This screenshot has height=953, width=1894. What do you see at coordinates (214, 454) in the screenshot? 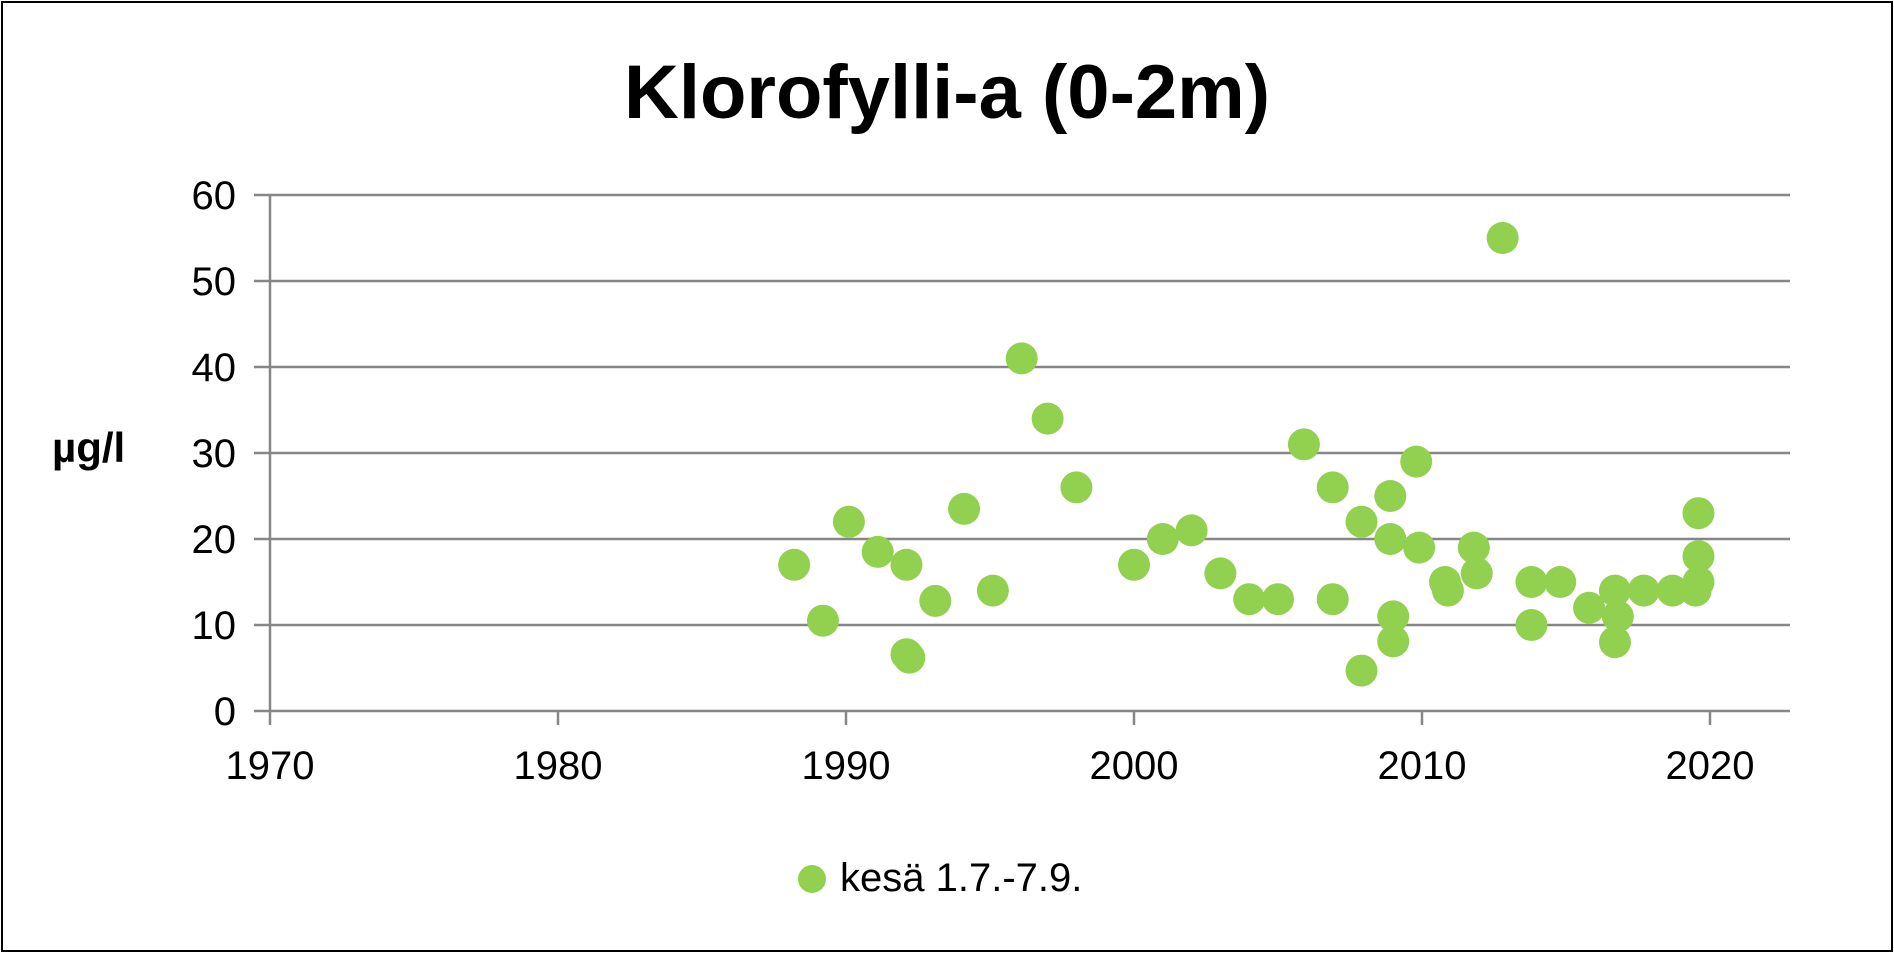
I see `y-tick-label-30: 30` at bounding box center [214, 454].